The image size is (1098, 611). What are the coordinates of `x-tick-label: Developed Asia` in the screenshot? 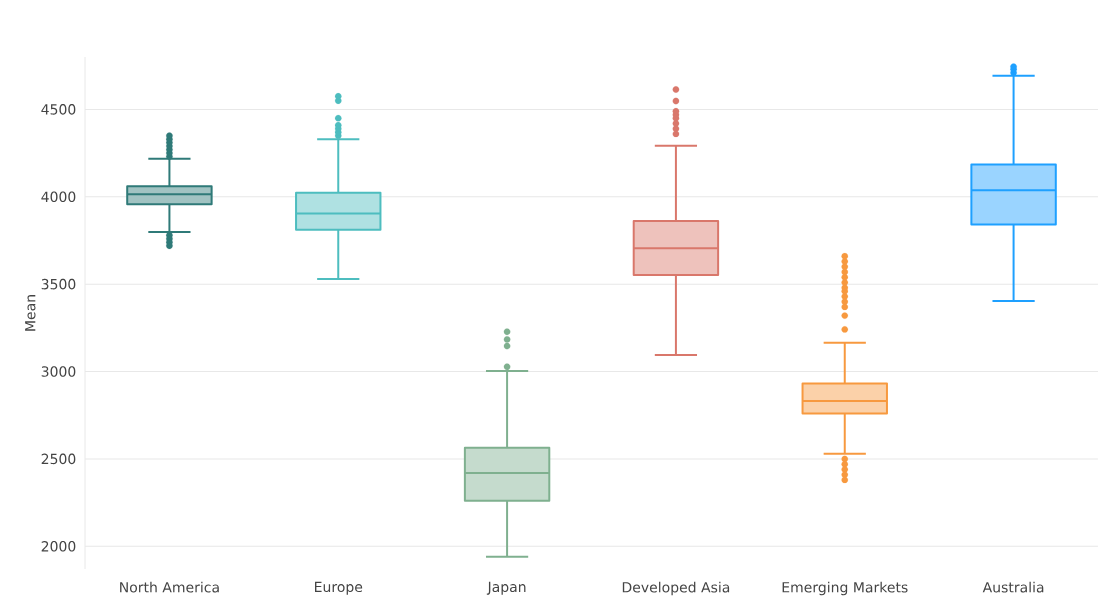 It's located at (676, 588).